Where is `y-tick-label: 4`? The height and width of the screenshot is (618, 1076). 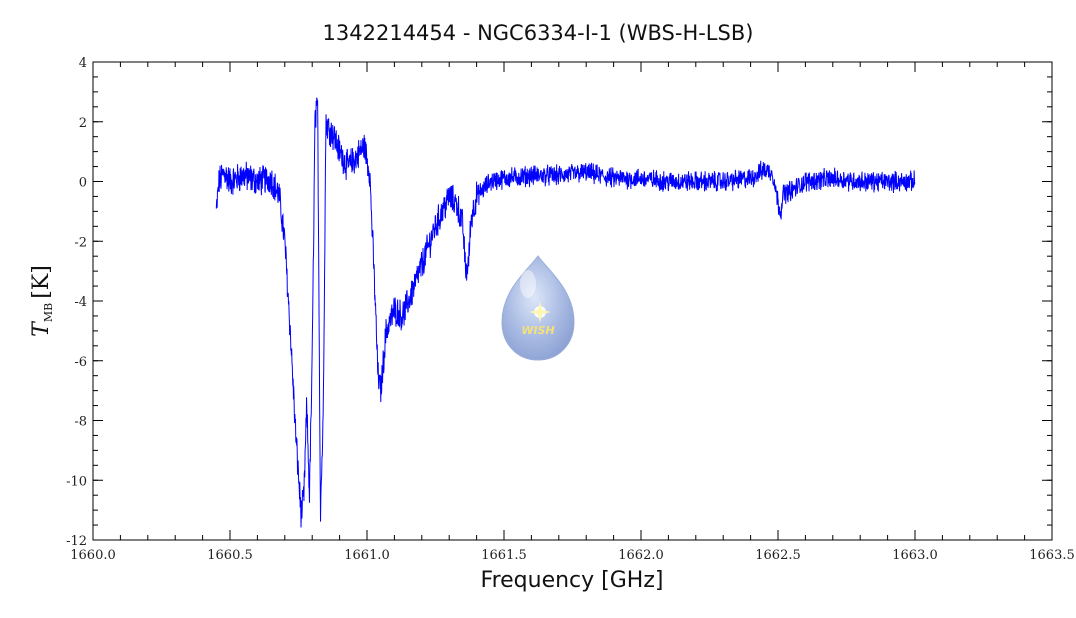 y-tick-label: 4 is located at coordinates (83, 63).